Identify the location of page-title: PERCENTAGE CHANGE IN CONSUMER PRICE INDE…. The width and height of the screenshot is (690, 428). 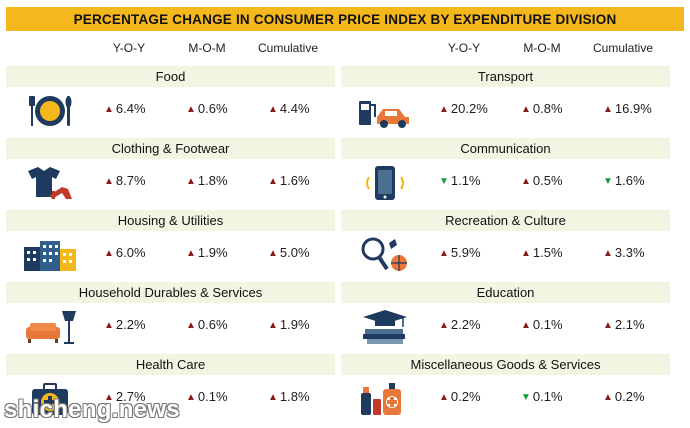
(345, 19).